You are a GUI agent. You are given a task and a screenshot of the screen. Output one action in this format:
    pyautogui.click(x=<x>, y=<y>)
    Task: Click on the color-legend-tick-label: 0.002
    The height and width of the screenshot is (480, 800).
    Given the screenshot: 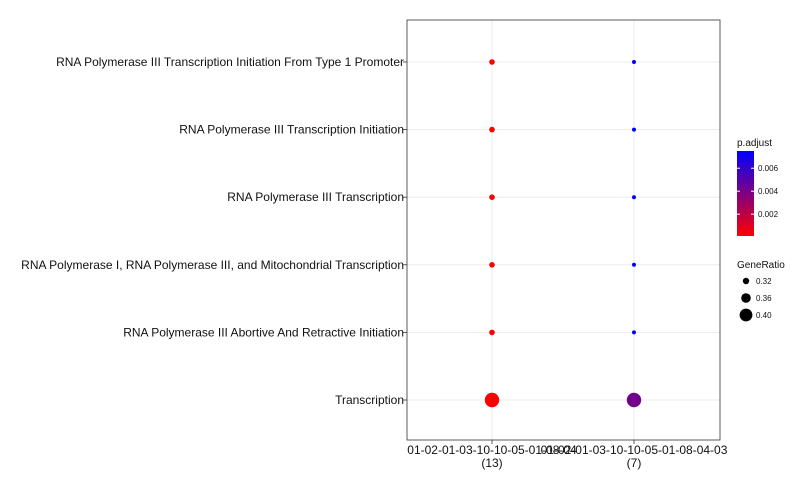 What is the action you would take?
    pyautogui.click(x=768, y=214)
    